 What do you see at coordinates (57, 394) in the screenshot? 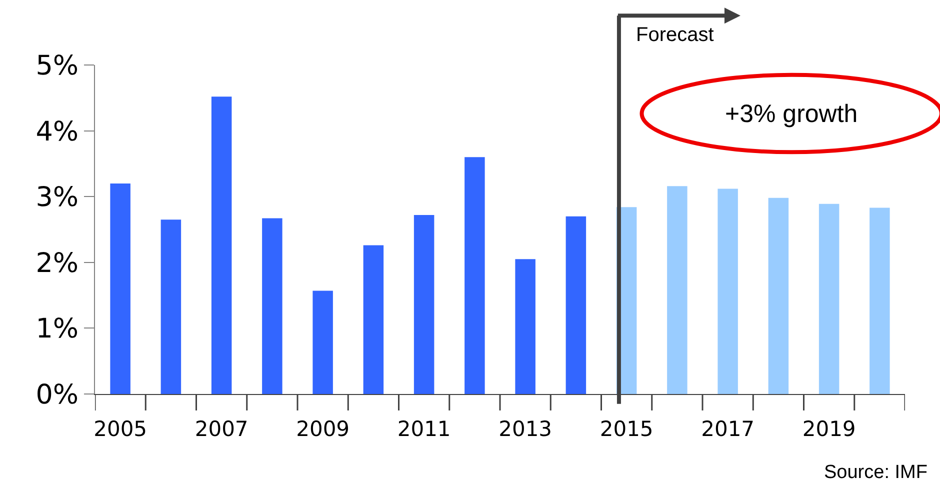
I see `y-tick-label: 0%` at bounding box center [57, 394].